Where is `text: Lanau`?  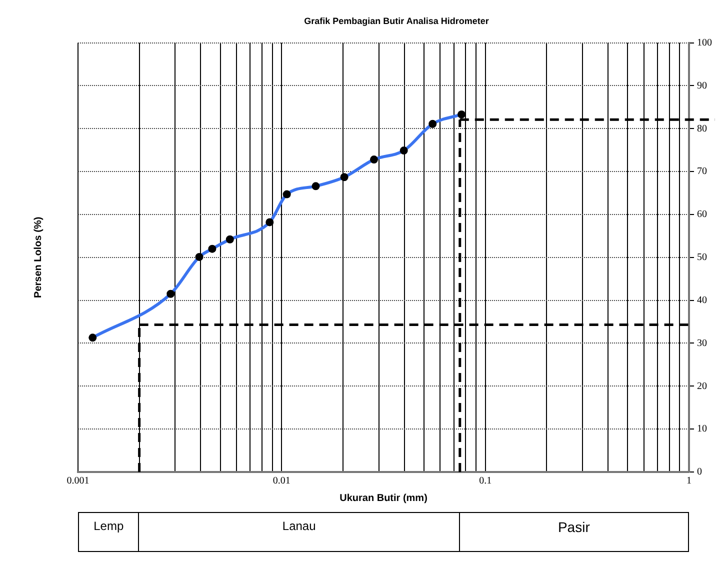
text: Lanau is located at coordinates (299, 532).